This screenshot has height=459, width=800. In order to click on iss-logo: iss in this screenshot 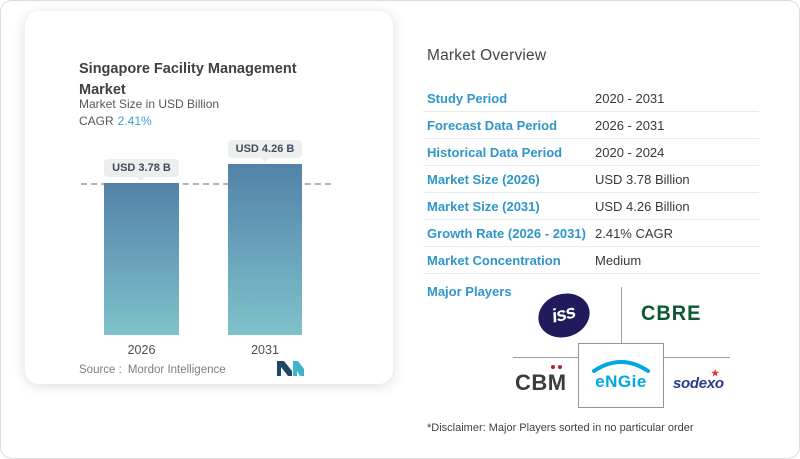, I will do `click(564, 315)`.